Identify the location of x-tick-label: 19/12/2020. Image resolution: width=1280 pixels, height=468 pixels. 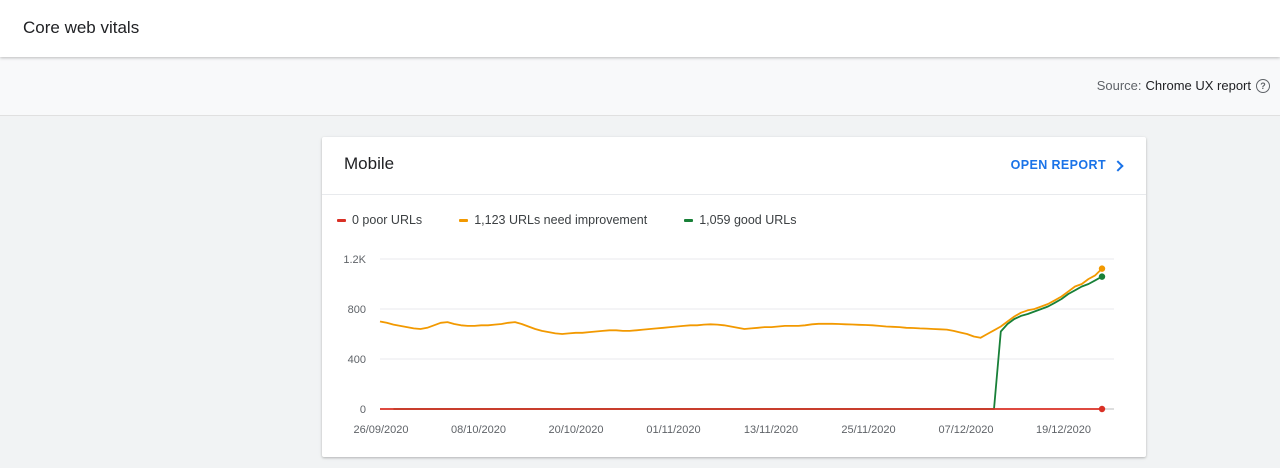
(1063, 430).